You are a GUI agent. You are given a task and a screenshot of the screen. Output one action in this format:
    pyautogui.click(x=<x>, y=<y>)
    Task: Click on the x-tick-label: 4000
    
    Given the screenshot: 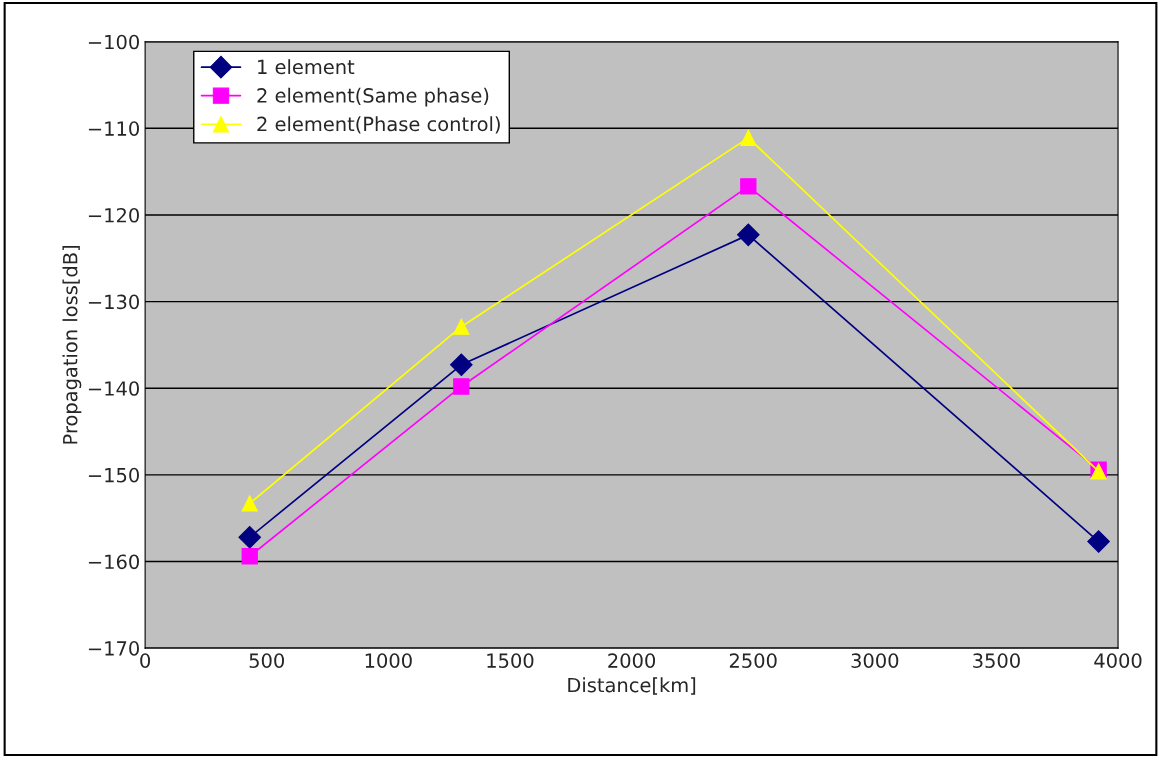 What is the action you would take?
    pyautogui.click(x=1118, y=660)
    